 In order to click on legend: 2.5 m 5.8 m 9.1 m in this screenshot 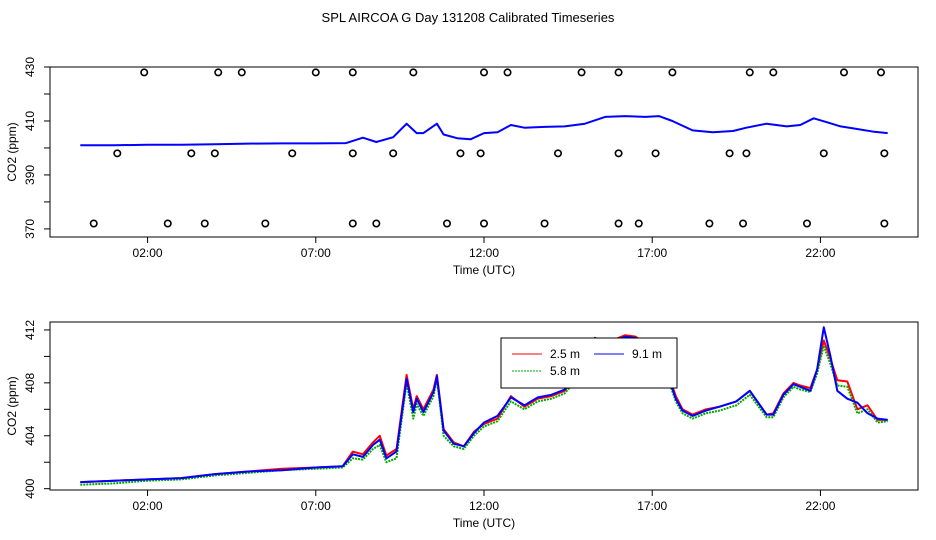, I will do `click(589, 363)`.